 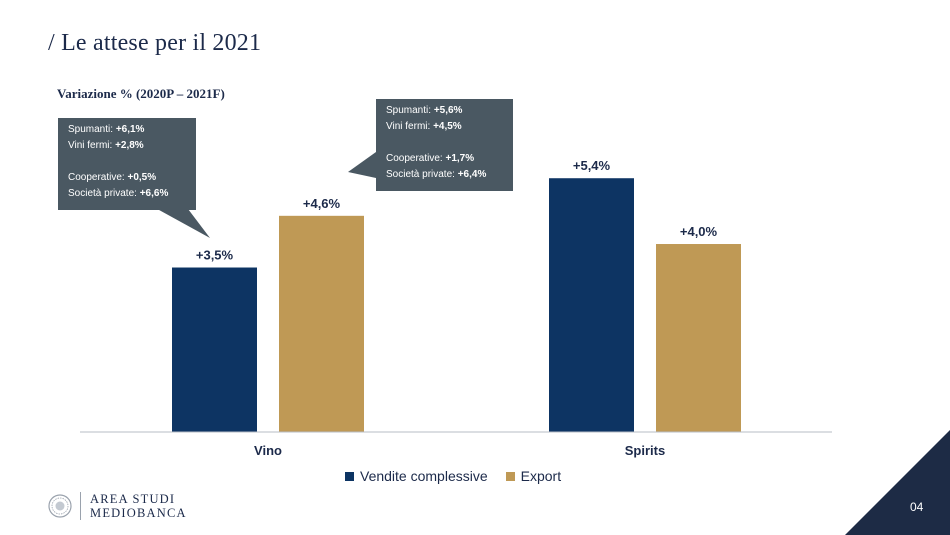 I want to click on page-title: / Le attese per il 2021, so click(x=155, y=43).